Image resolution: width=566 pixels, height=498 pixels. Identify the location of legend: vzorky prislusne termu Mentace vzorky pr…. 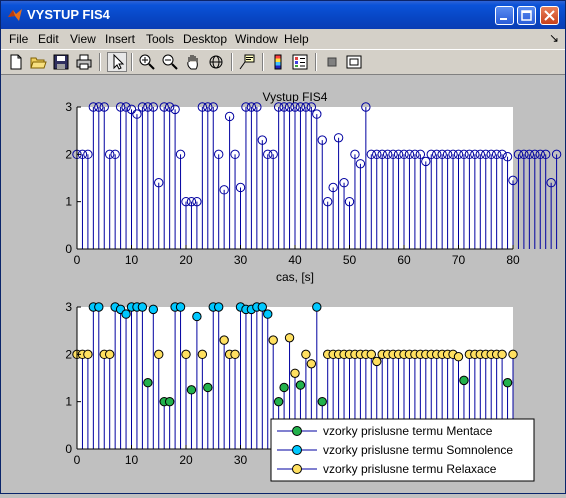
(402, 450).